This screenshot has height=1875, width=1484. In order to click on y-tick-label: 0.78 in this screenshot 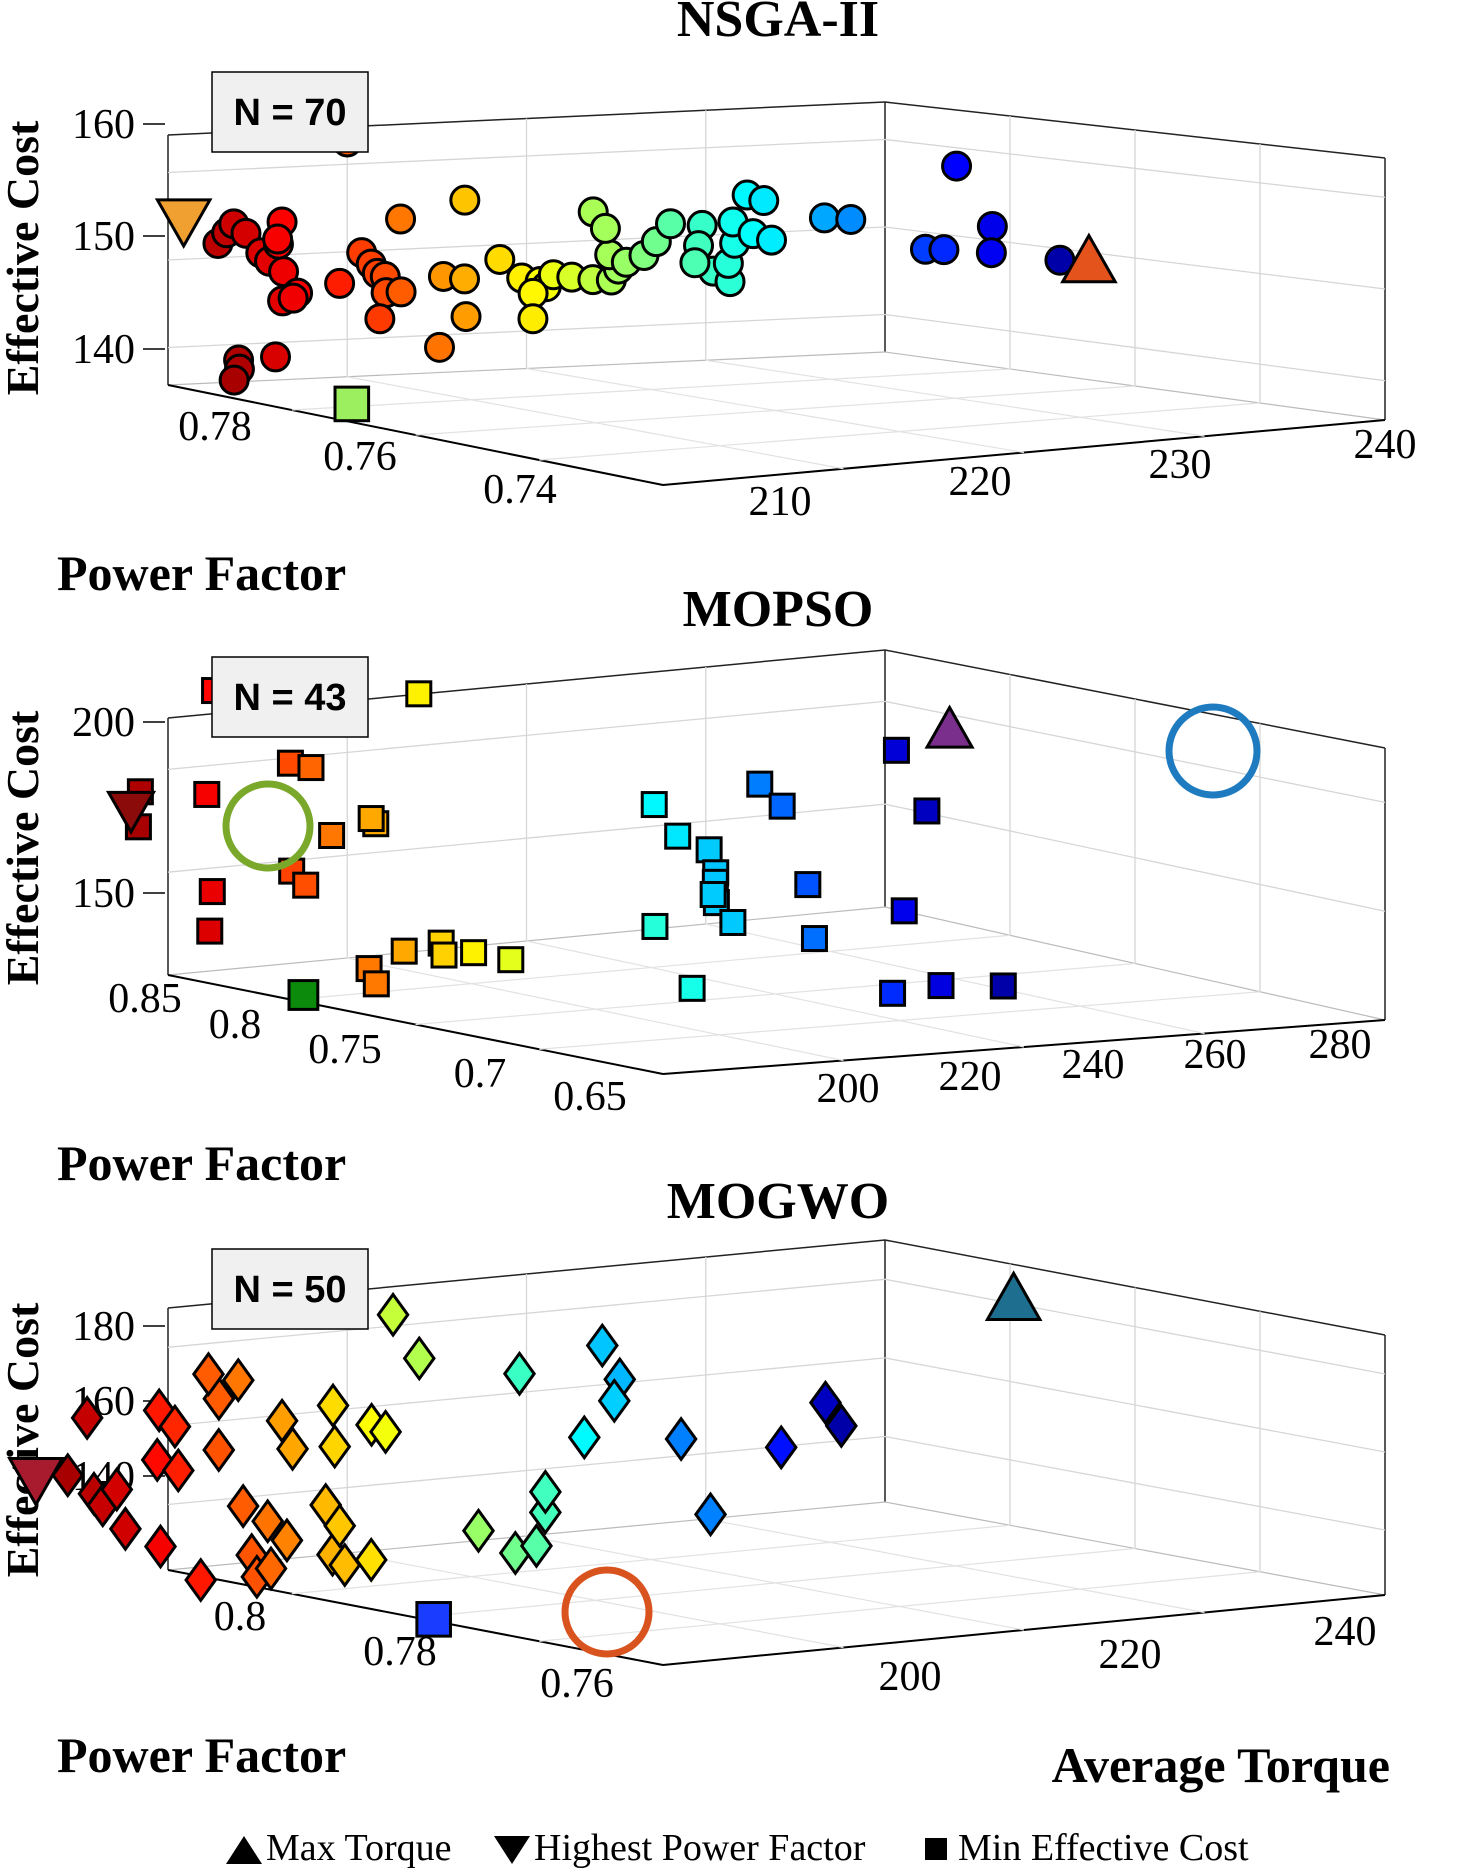, I will do `click(215, 427)`.